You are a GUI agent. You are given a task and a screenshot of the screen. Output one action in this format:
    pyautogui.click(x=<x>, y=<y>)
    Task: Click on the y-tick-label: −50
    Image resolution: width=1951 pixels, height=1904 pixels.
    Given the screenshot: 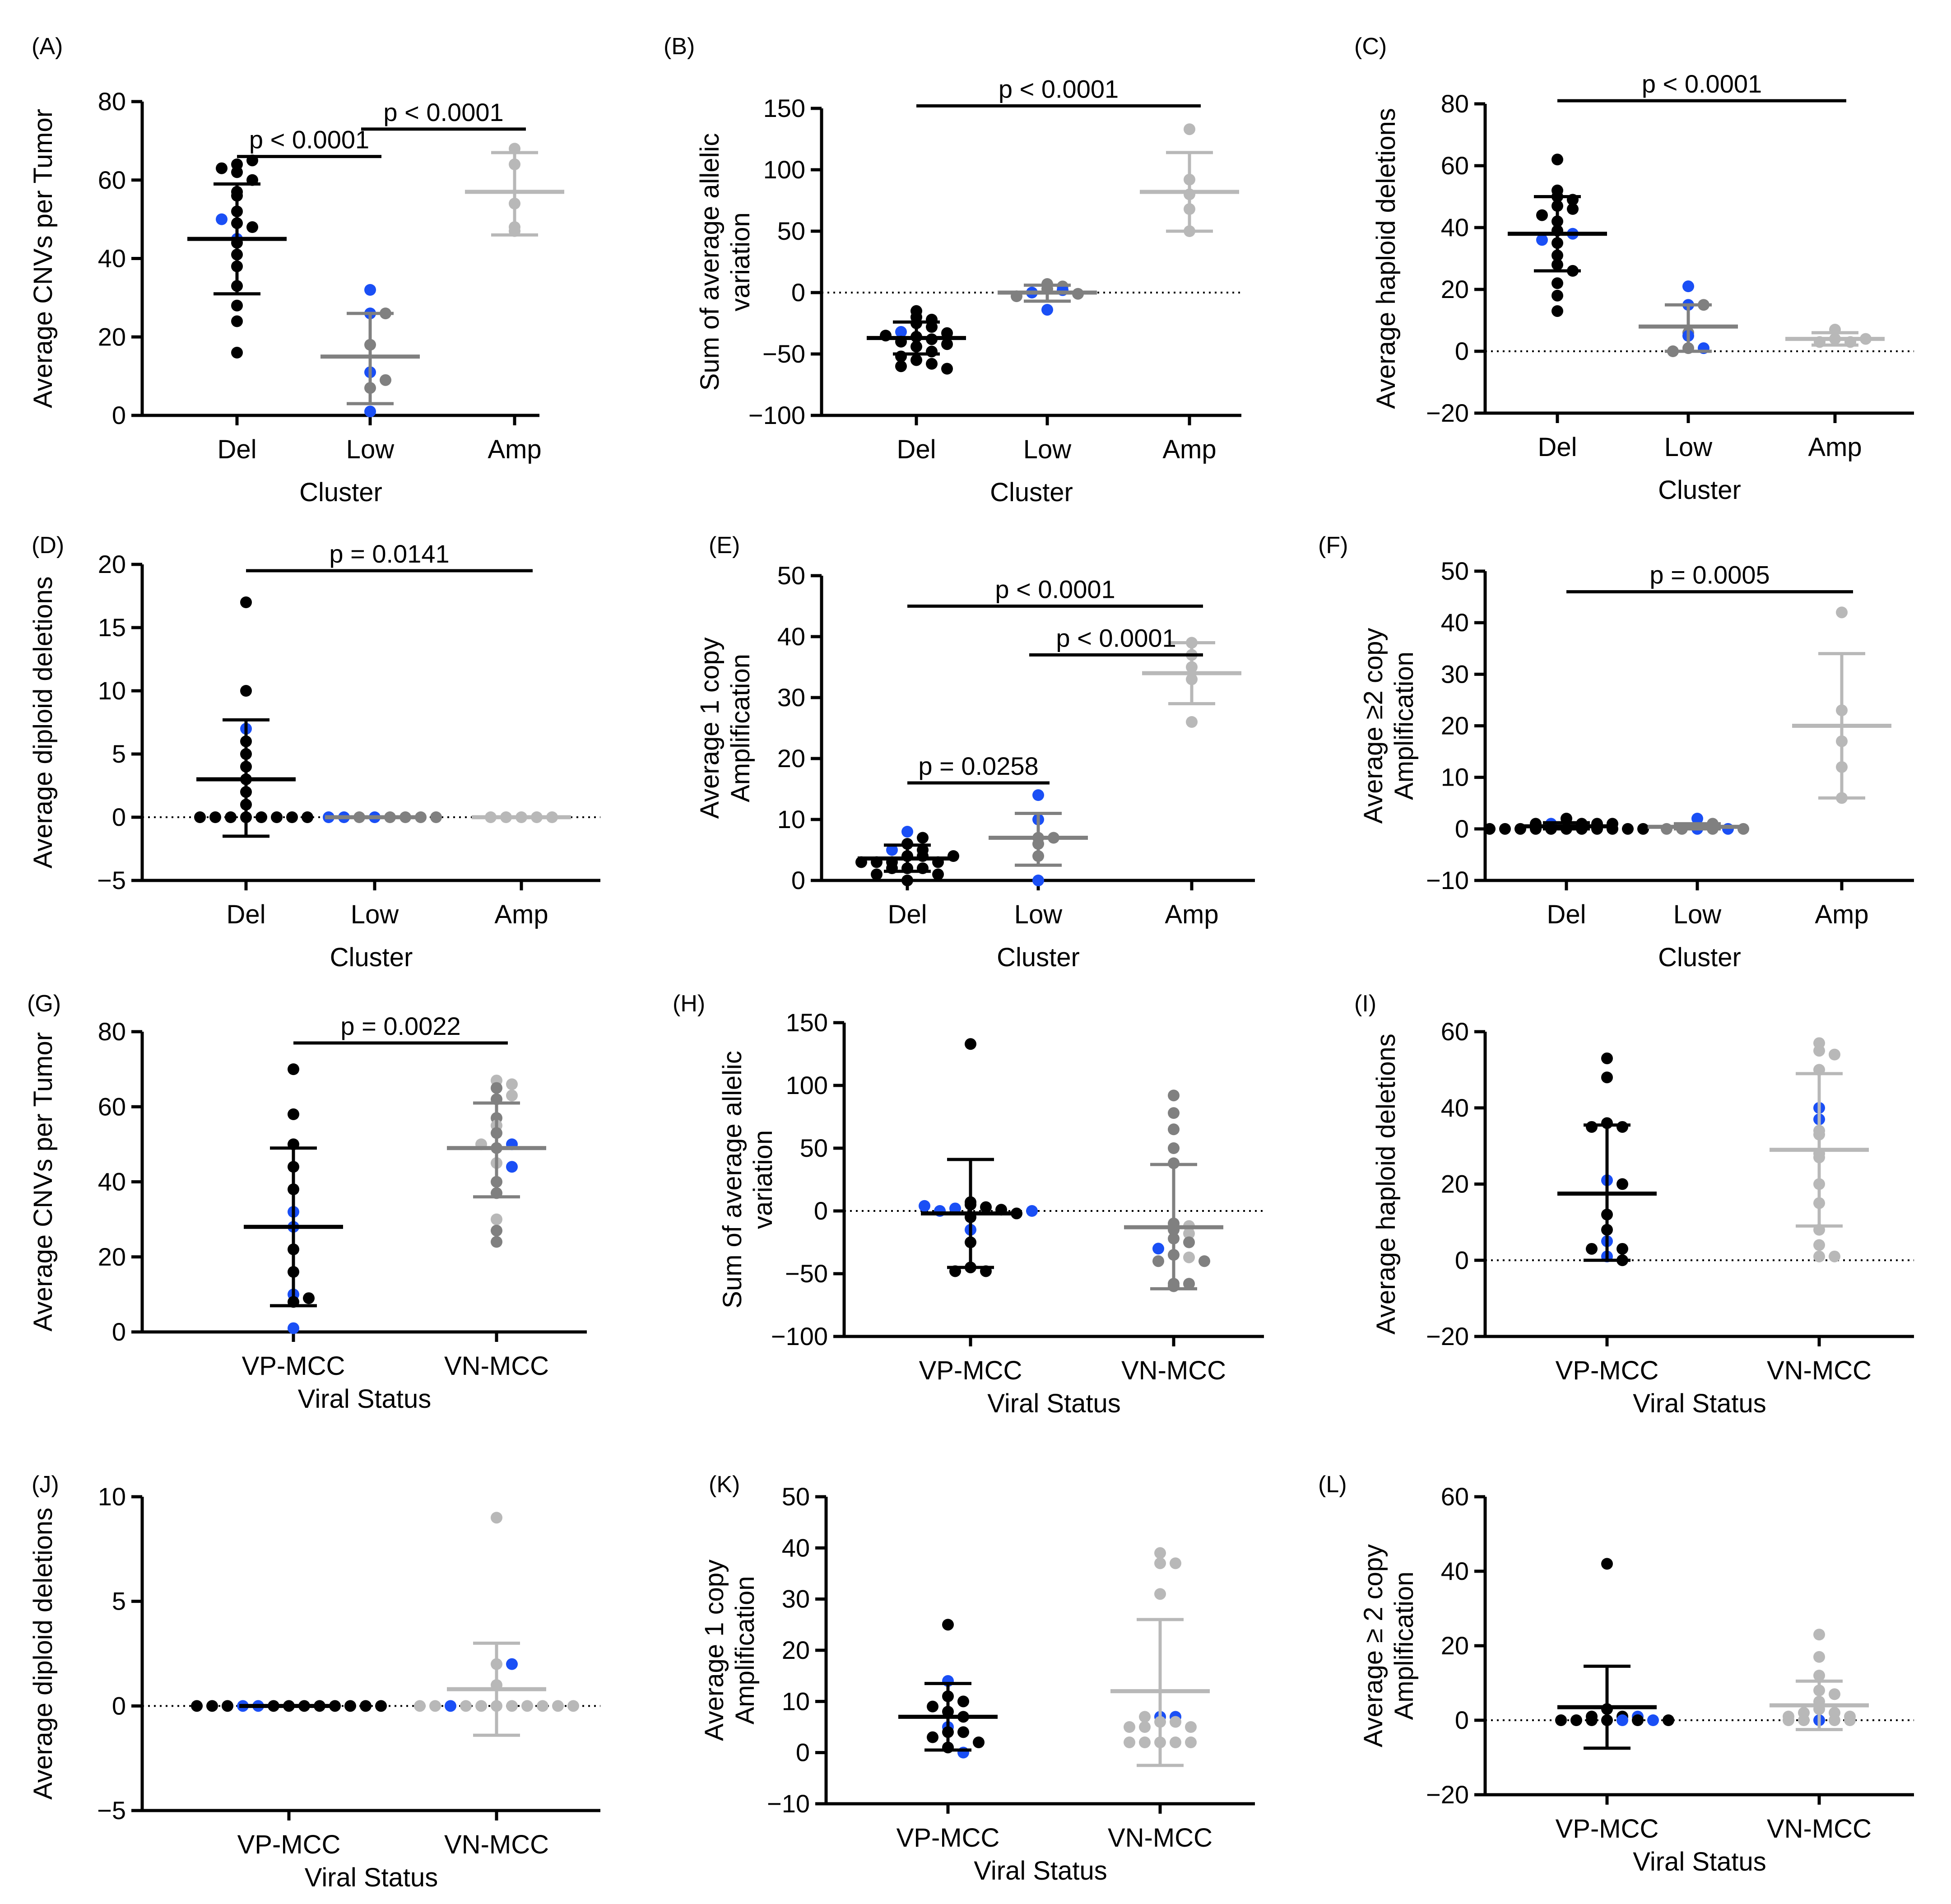 What is the action you would take?
    pyautogui.click(x=783, y=354)
    